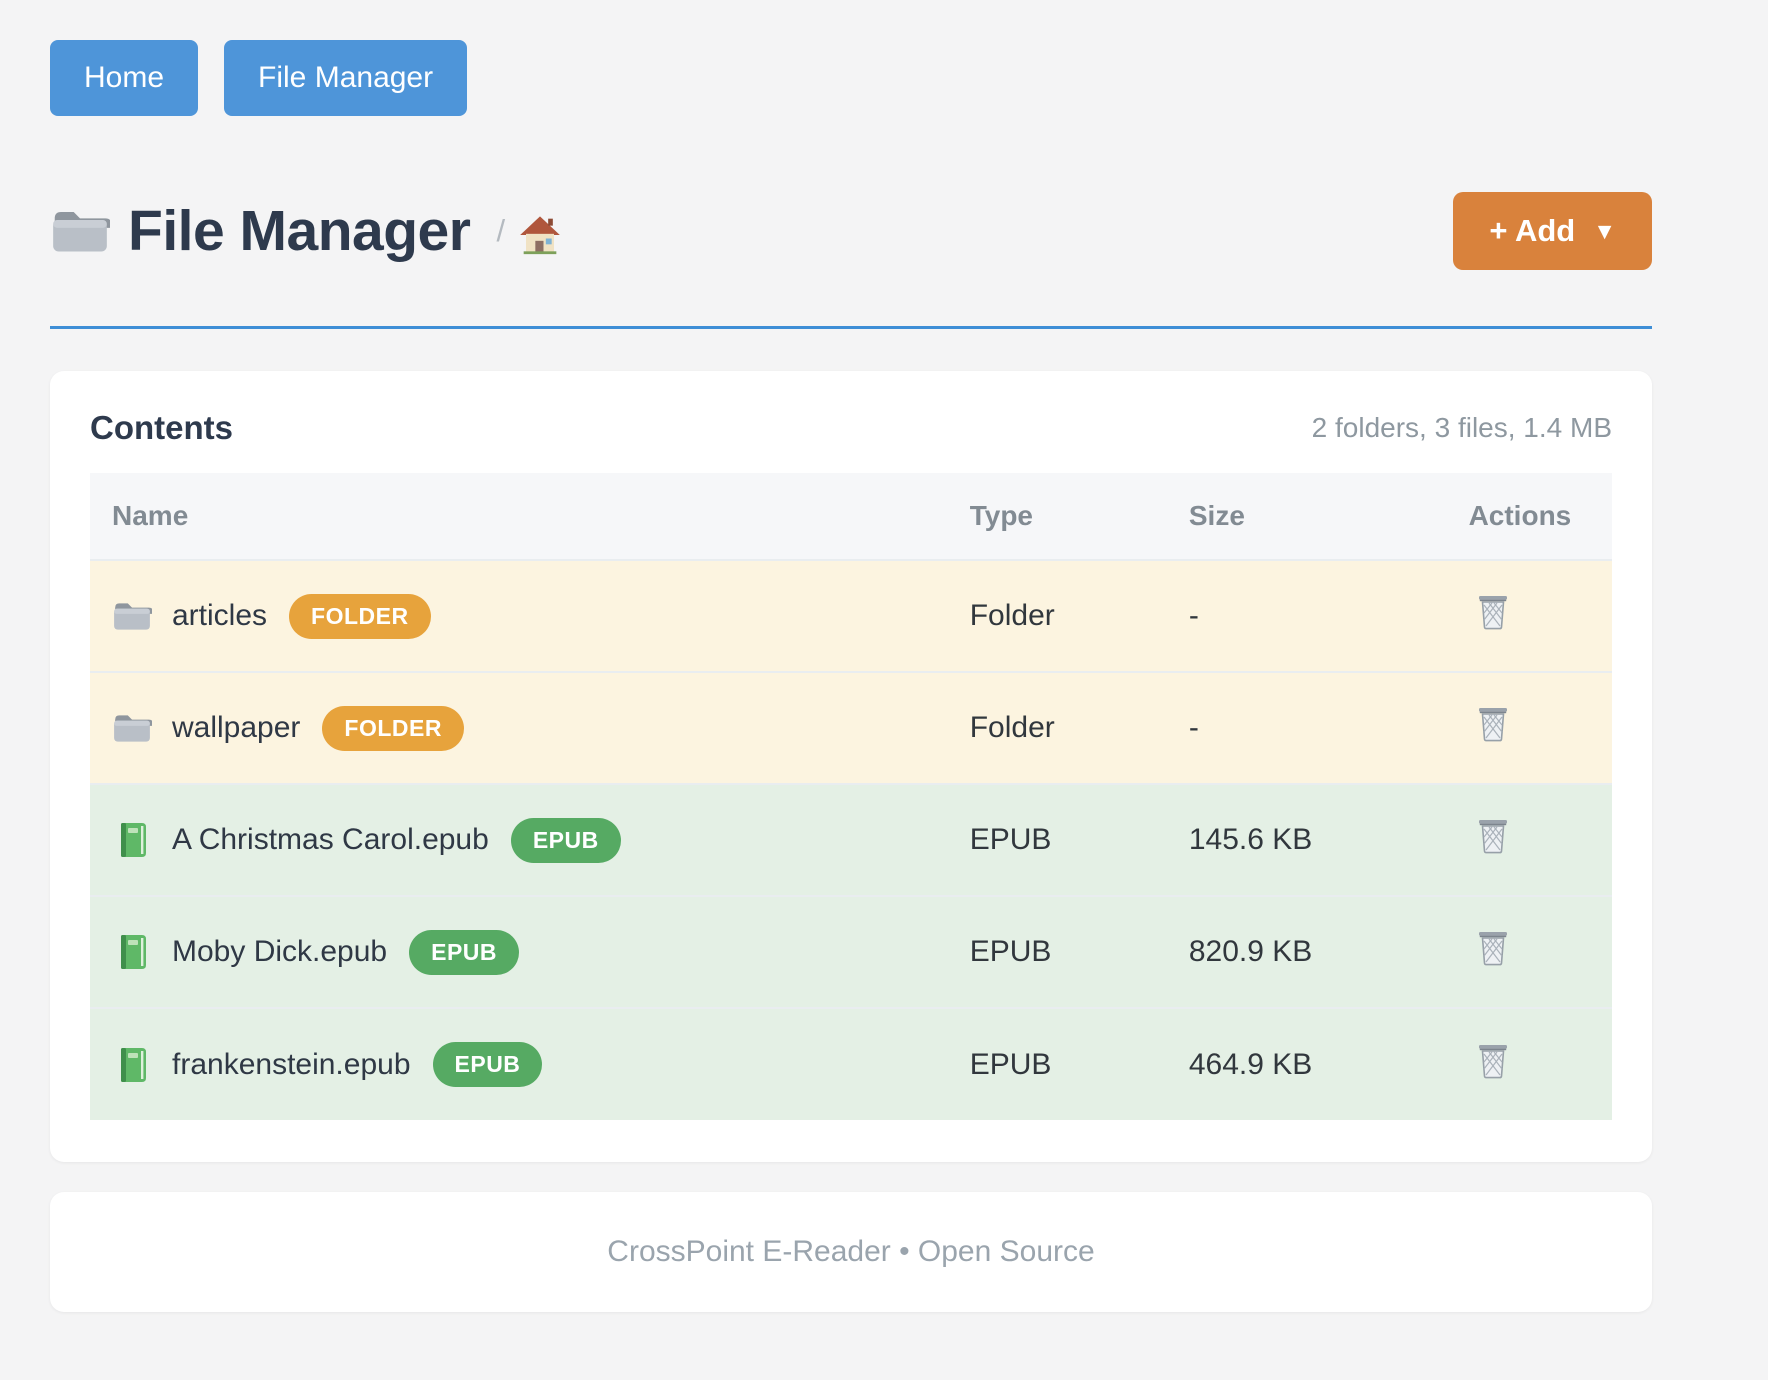 This screenshot has height=1380, width=1768. Describe the element at coordinates (124, 78) in the screenshot. I see `nav-home-button: Home` at that location.